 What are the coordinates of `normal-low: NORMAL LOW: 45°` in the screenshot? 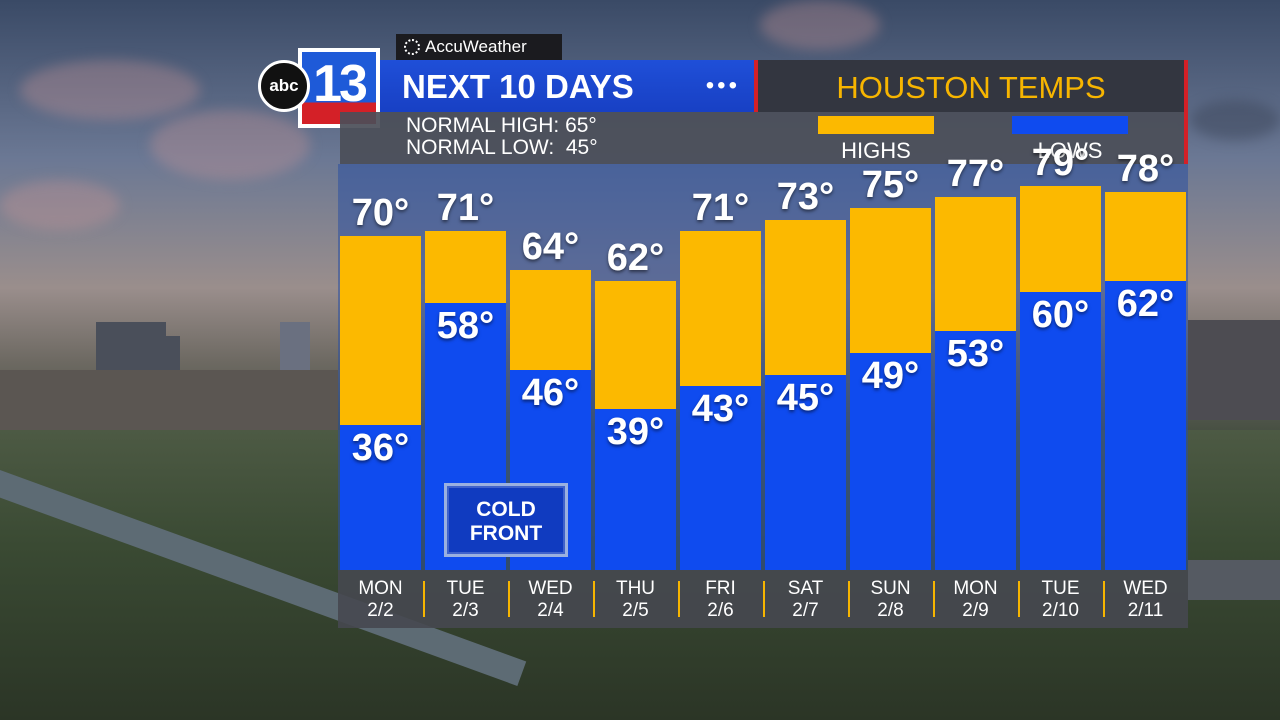 It's located at (502, 147).